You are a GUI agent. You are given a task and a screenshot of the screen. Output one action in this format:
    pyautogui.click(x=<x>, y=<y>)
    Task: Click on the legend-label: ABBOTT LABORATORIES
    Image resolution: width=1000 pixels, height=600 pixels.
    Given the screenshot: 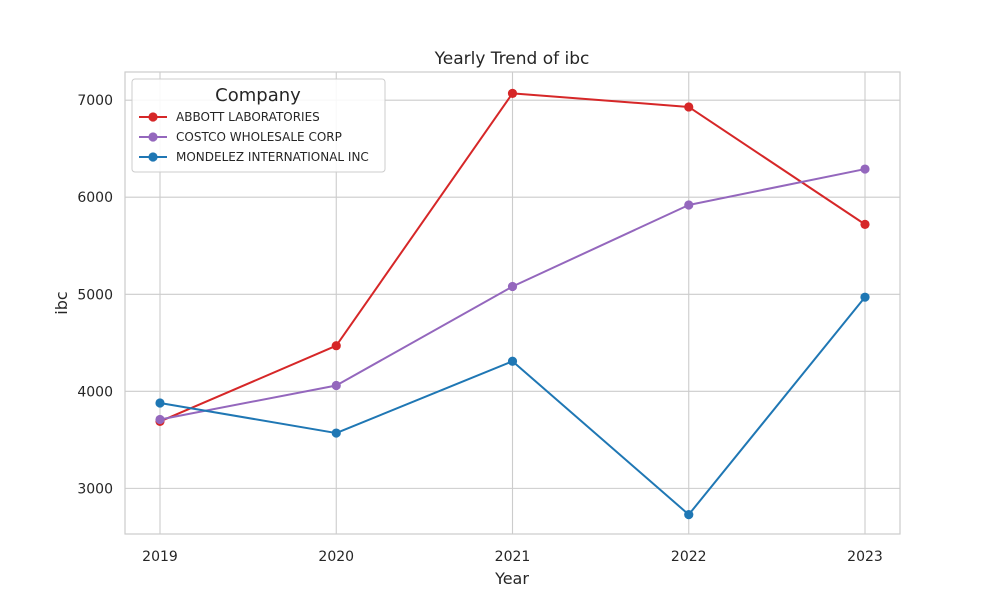 What is the action you would take?
    pyautogui.click(x=248, y=117)
    